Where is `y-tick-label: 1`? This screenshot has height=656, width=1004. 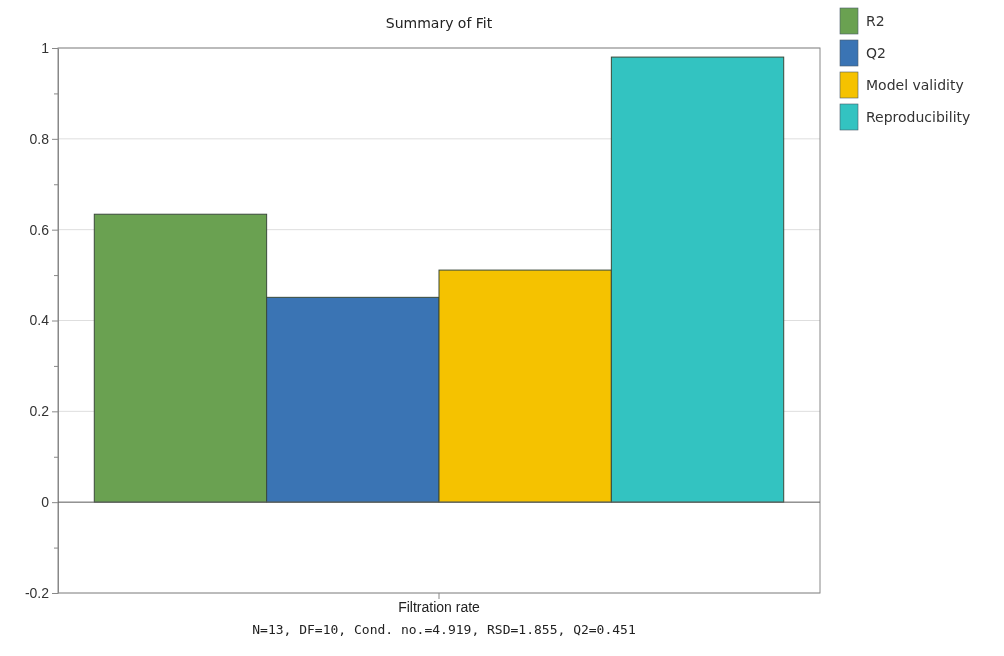 y-tick-label: 1 is located at coordinates (45, 47).